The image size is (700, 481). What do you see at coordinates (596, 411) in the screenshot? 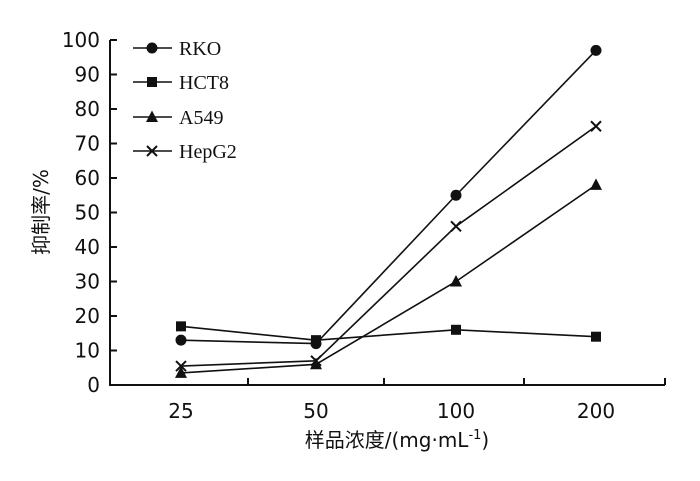
I see `x-tick-label: 200` at bounding box center [596, 411].